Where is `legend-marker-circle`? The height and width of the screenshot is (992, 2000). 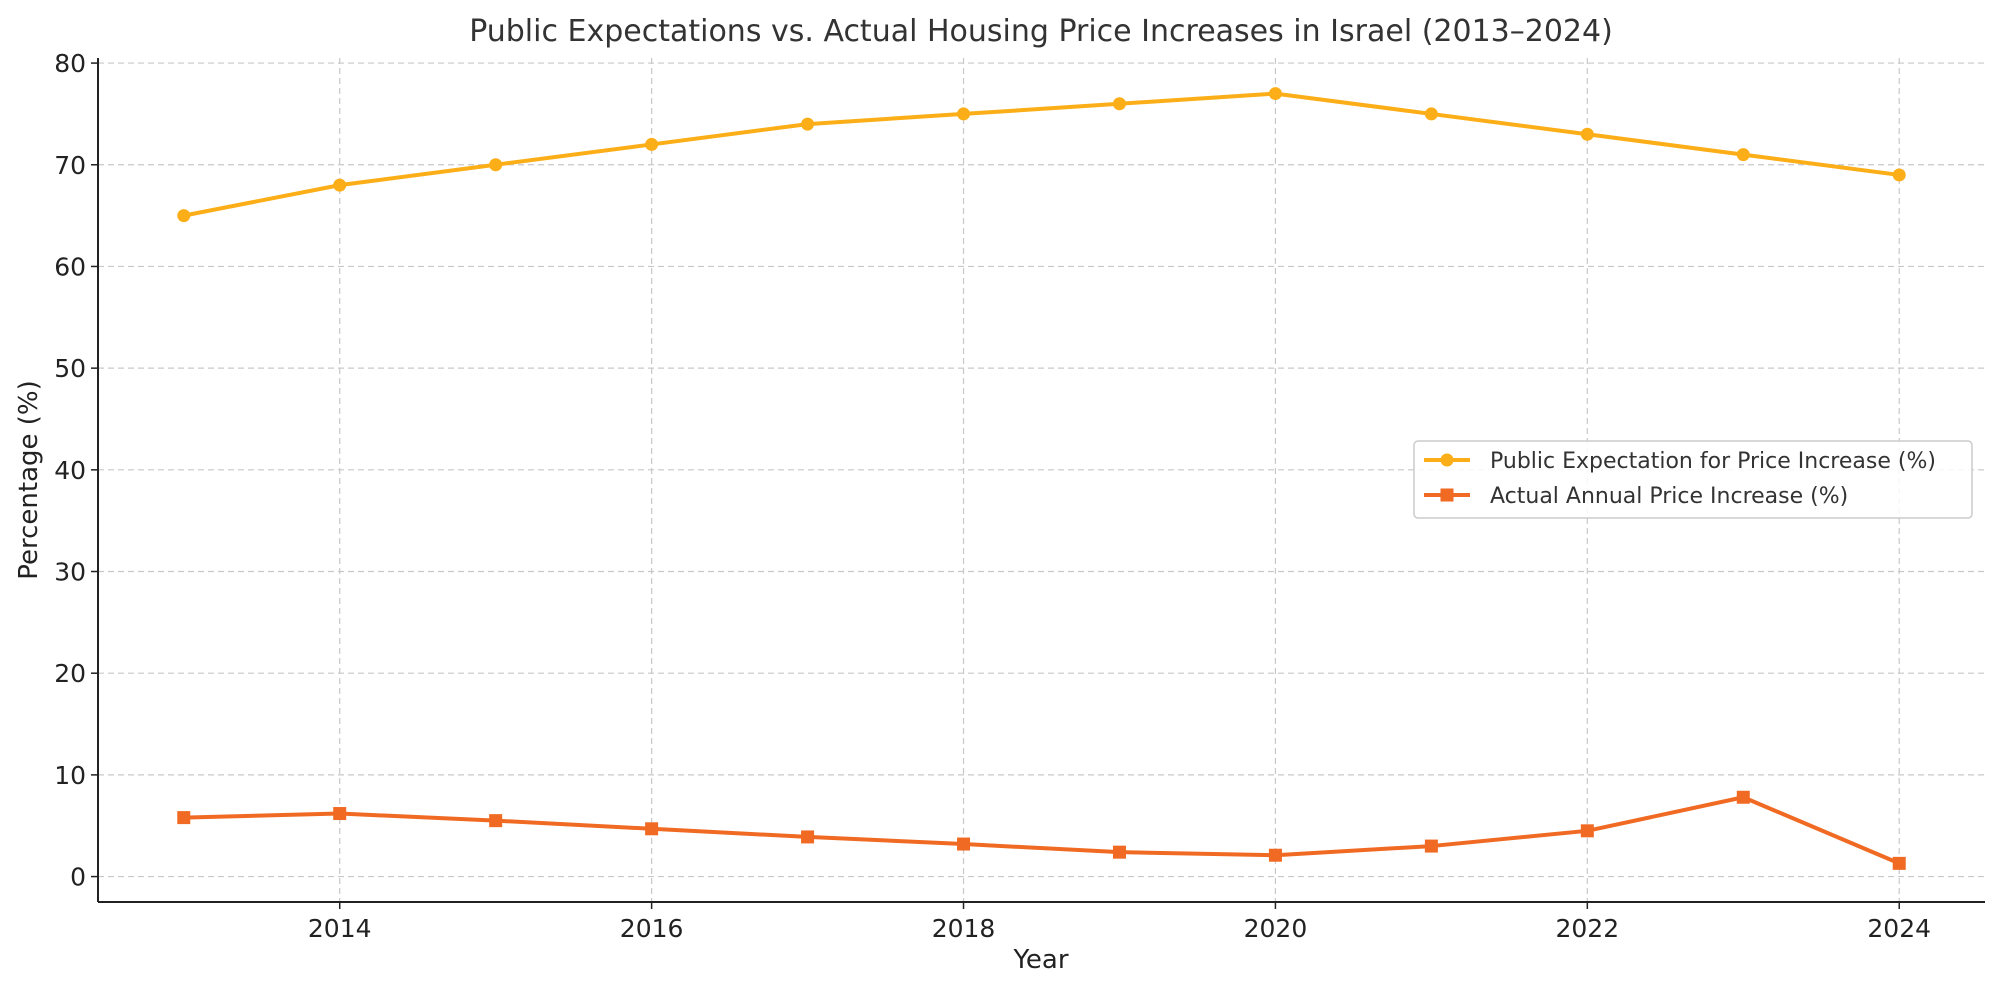 legend-marker-circle is located at coordinates (1447, 460).